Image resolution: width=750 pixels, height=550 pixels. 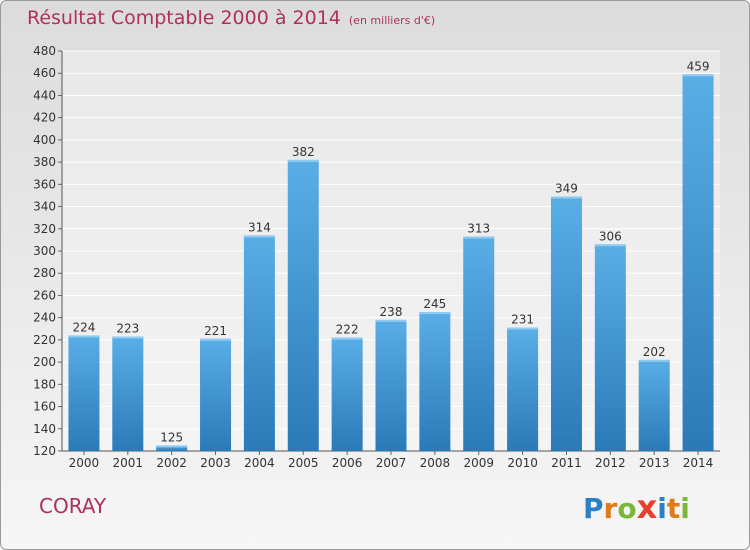 What do you see at coordinates (673, 508) in the screenshot?
I see `logo-letter: t` at bounding box center [673, 508].